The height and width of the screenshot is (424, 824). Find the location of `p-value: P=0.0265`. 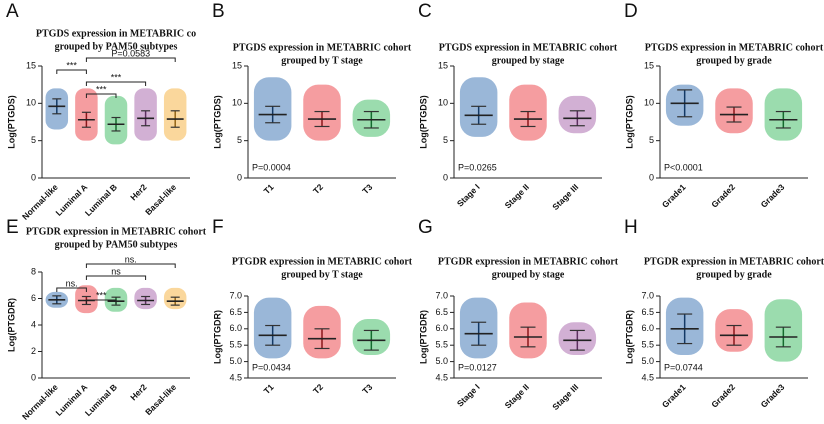

p-value: P=0.0265 is located at coordinates (477, 167).